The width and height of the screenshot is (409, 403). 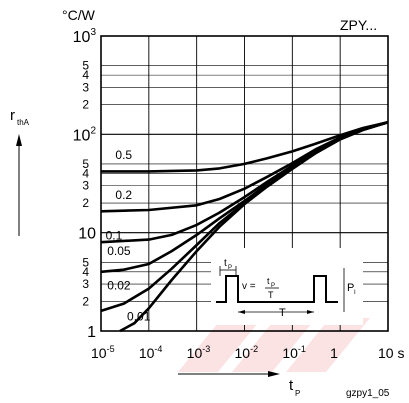 What do you see at coordinates (297, 393) in the screenshot?
I see `x-symbol-sub: P` at bounding box center [297, 393].